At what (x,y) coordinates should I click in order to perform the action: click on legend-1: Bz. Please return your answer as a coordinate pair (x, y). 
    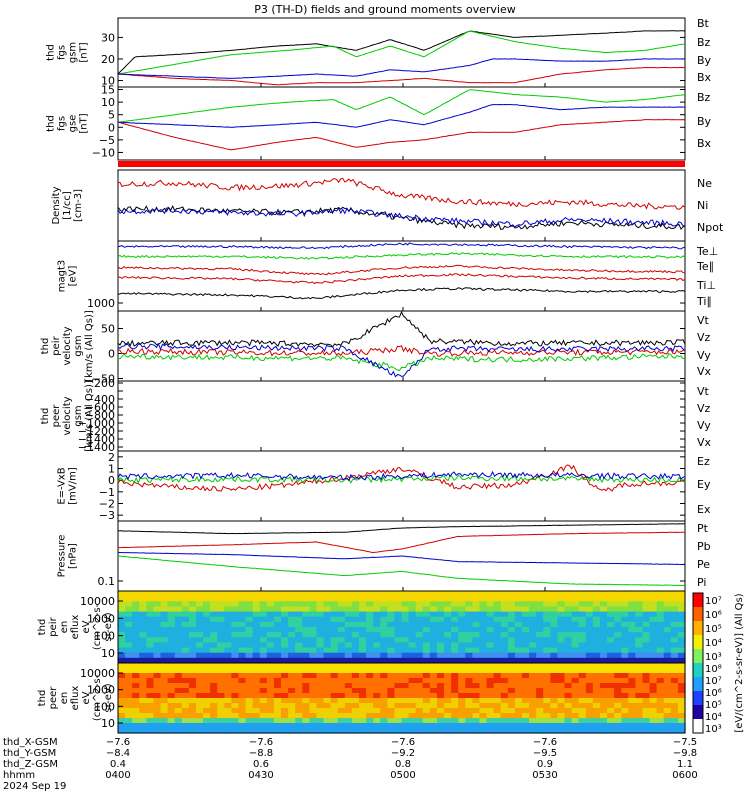
    Looking at the image, I should click on (704, 42).